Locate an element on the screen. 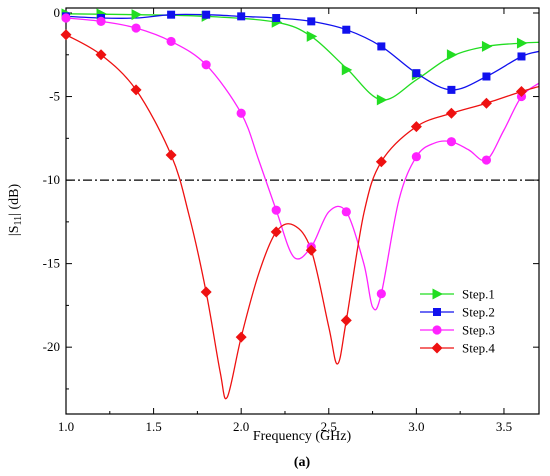  x-tick-label: 3.0 is located at coordinates (416, 426).